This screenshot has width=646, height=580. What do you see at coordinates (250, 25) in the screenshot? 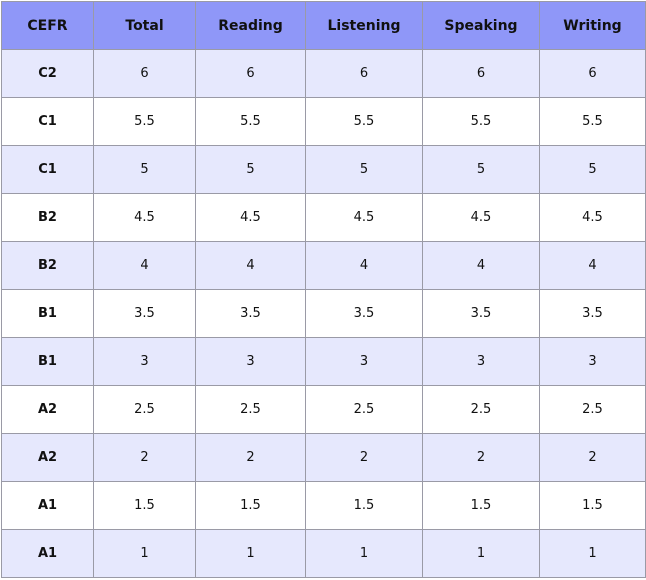
I see `header-cell: Reading` at bounding box center [250, 25].